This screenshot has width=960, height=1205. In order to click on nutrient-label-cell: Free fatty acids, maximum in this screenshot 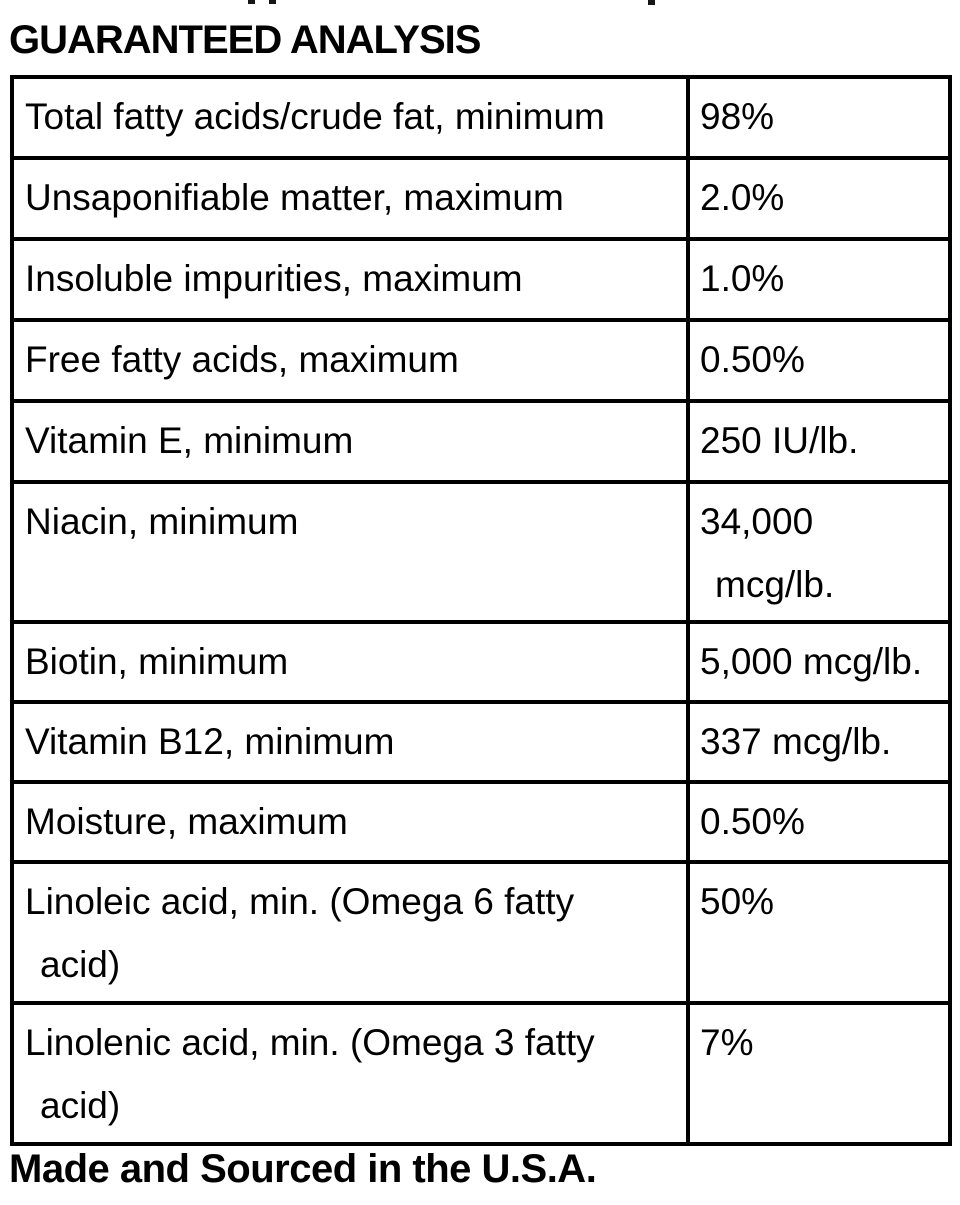, I will do `click(350, 360)`.